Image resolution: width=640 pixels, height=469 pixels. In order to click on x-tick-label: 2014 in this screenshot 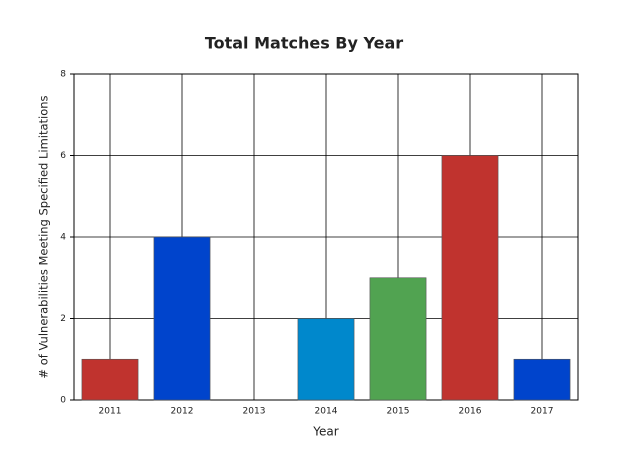, I will do `click(326, 412)`.